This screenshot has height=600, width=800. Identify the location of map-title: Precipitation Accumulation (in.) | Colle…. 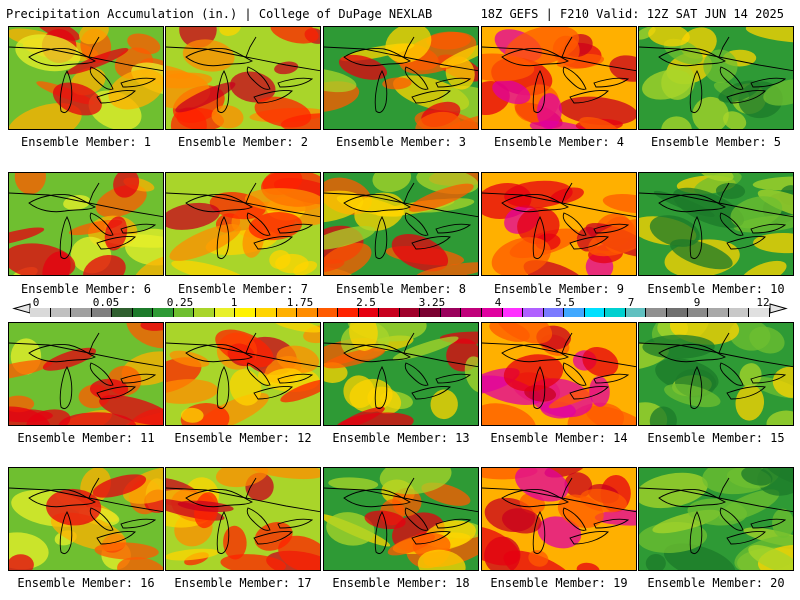
(219, 14).